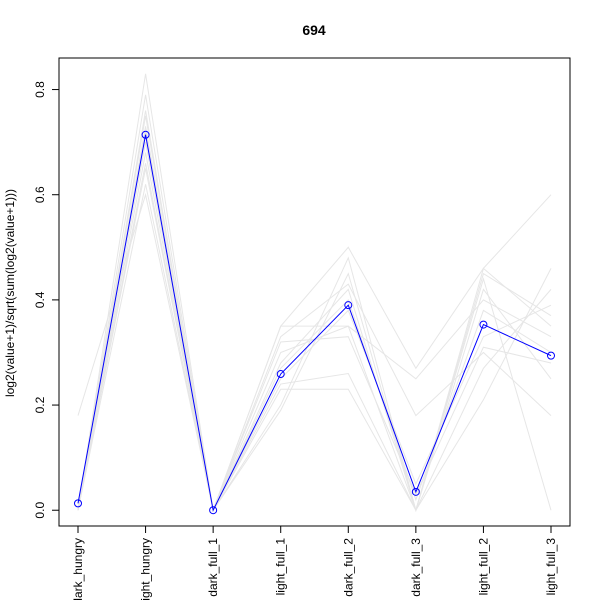 This screenshot has height=600, width=600. Describe the element at coordinates (551, 567) in the screenshot. I see `x-tick-label: light_full_3` at that location.